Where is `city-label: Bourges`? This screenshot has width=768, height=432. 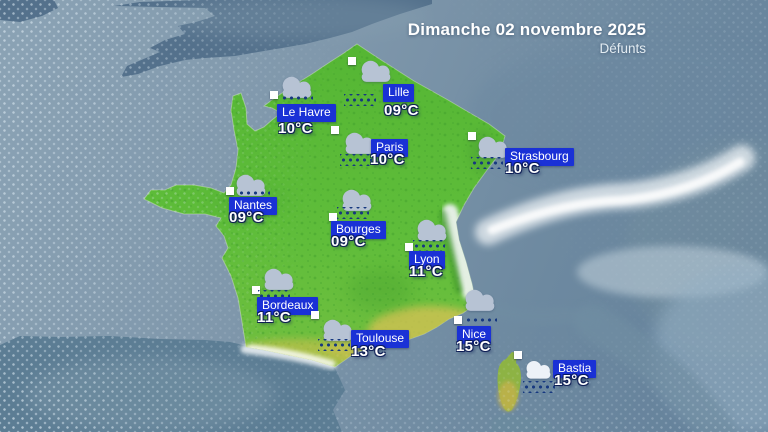
city-label: Bourges is located at coordinates (358, 230).